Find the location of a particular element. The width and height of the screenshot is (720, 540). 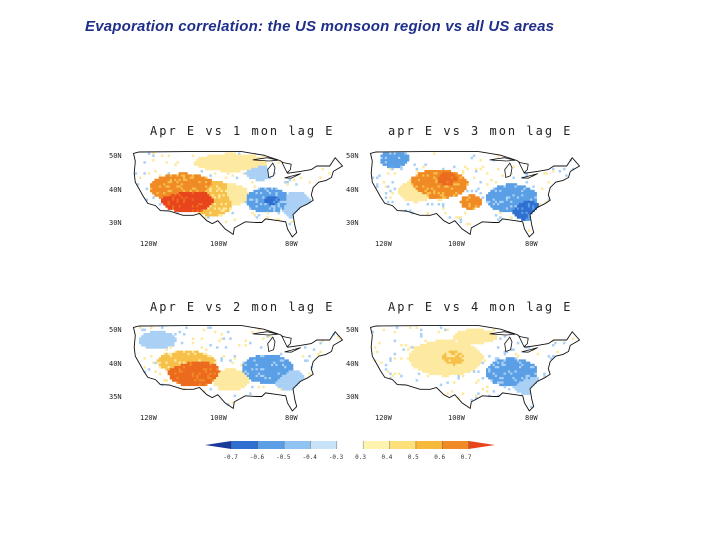

colorbar-tick-label: -0.7 is located at coordinates (230, 457).